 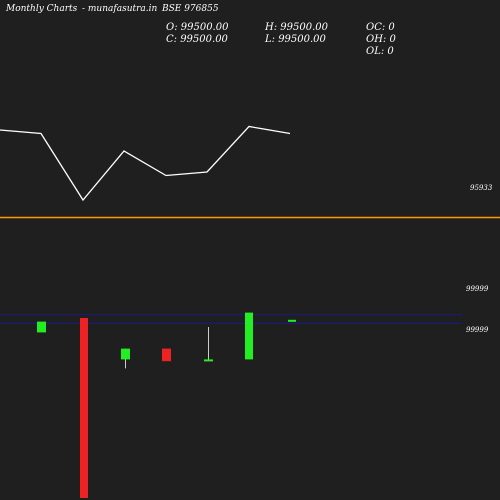 I want to click on symbol-label: BSE 976855, so click(x=190, y=9).